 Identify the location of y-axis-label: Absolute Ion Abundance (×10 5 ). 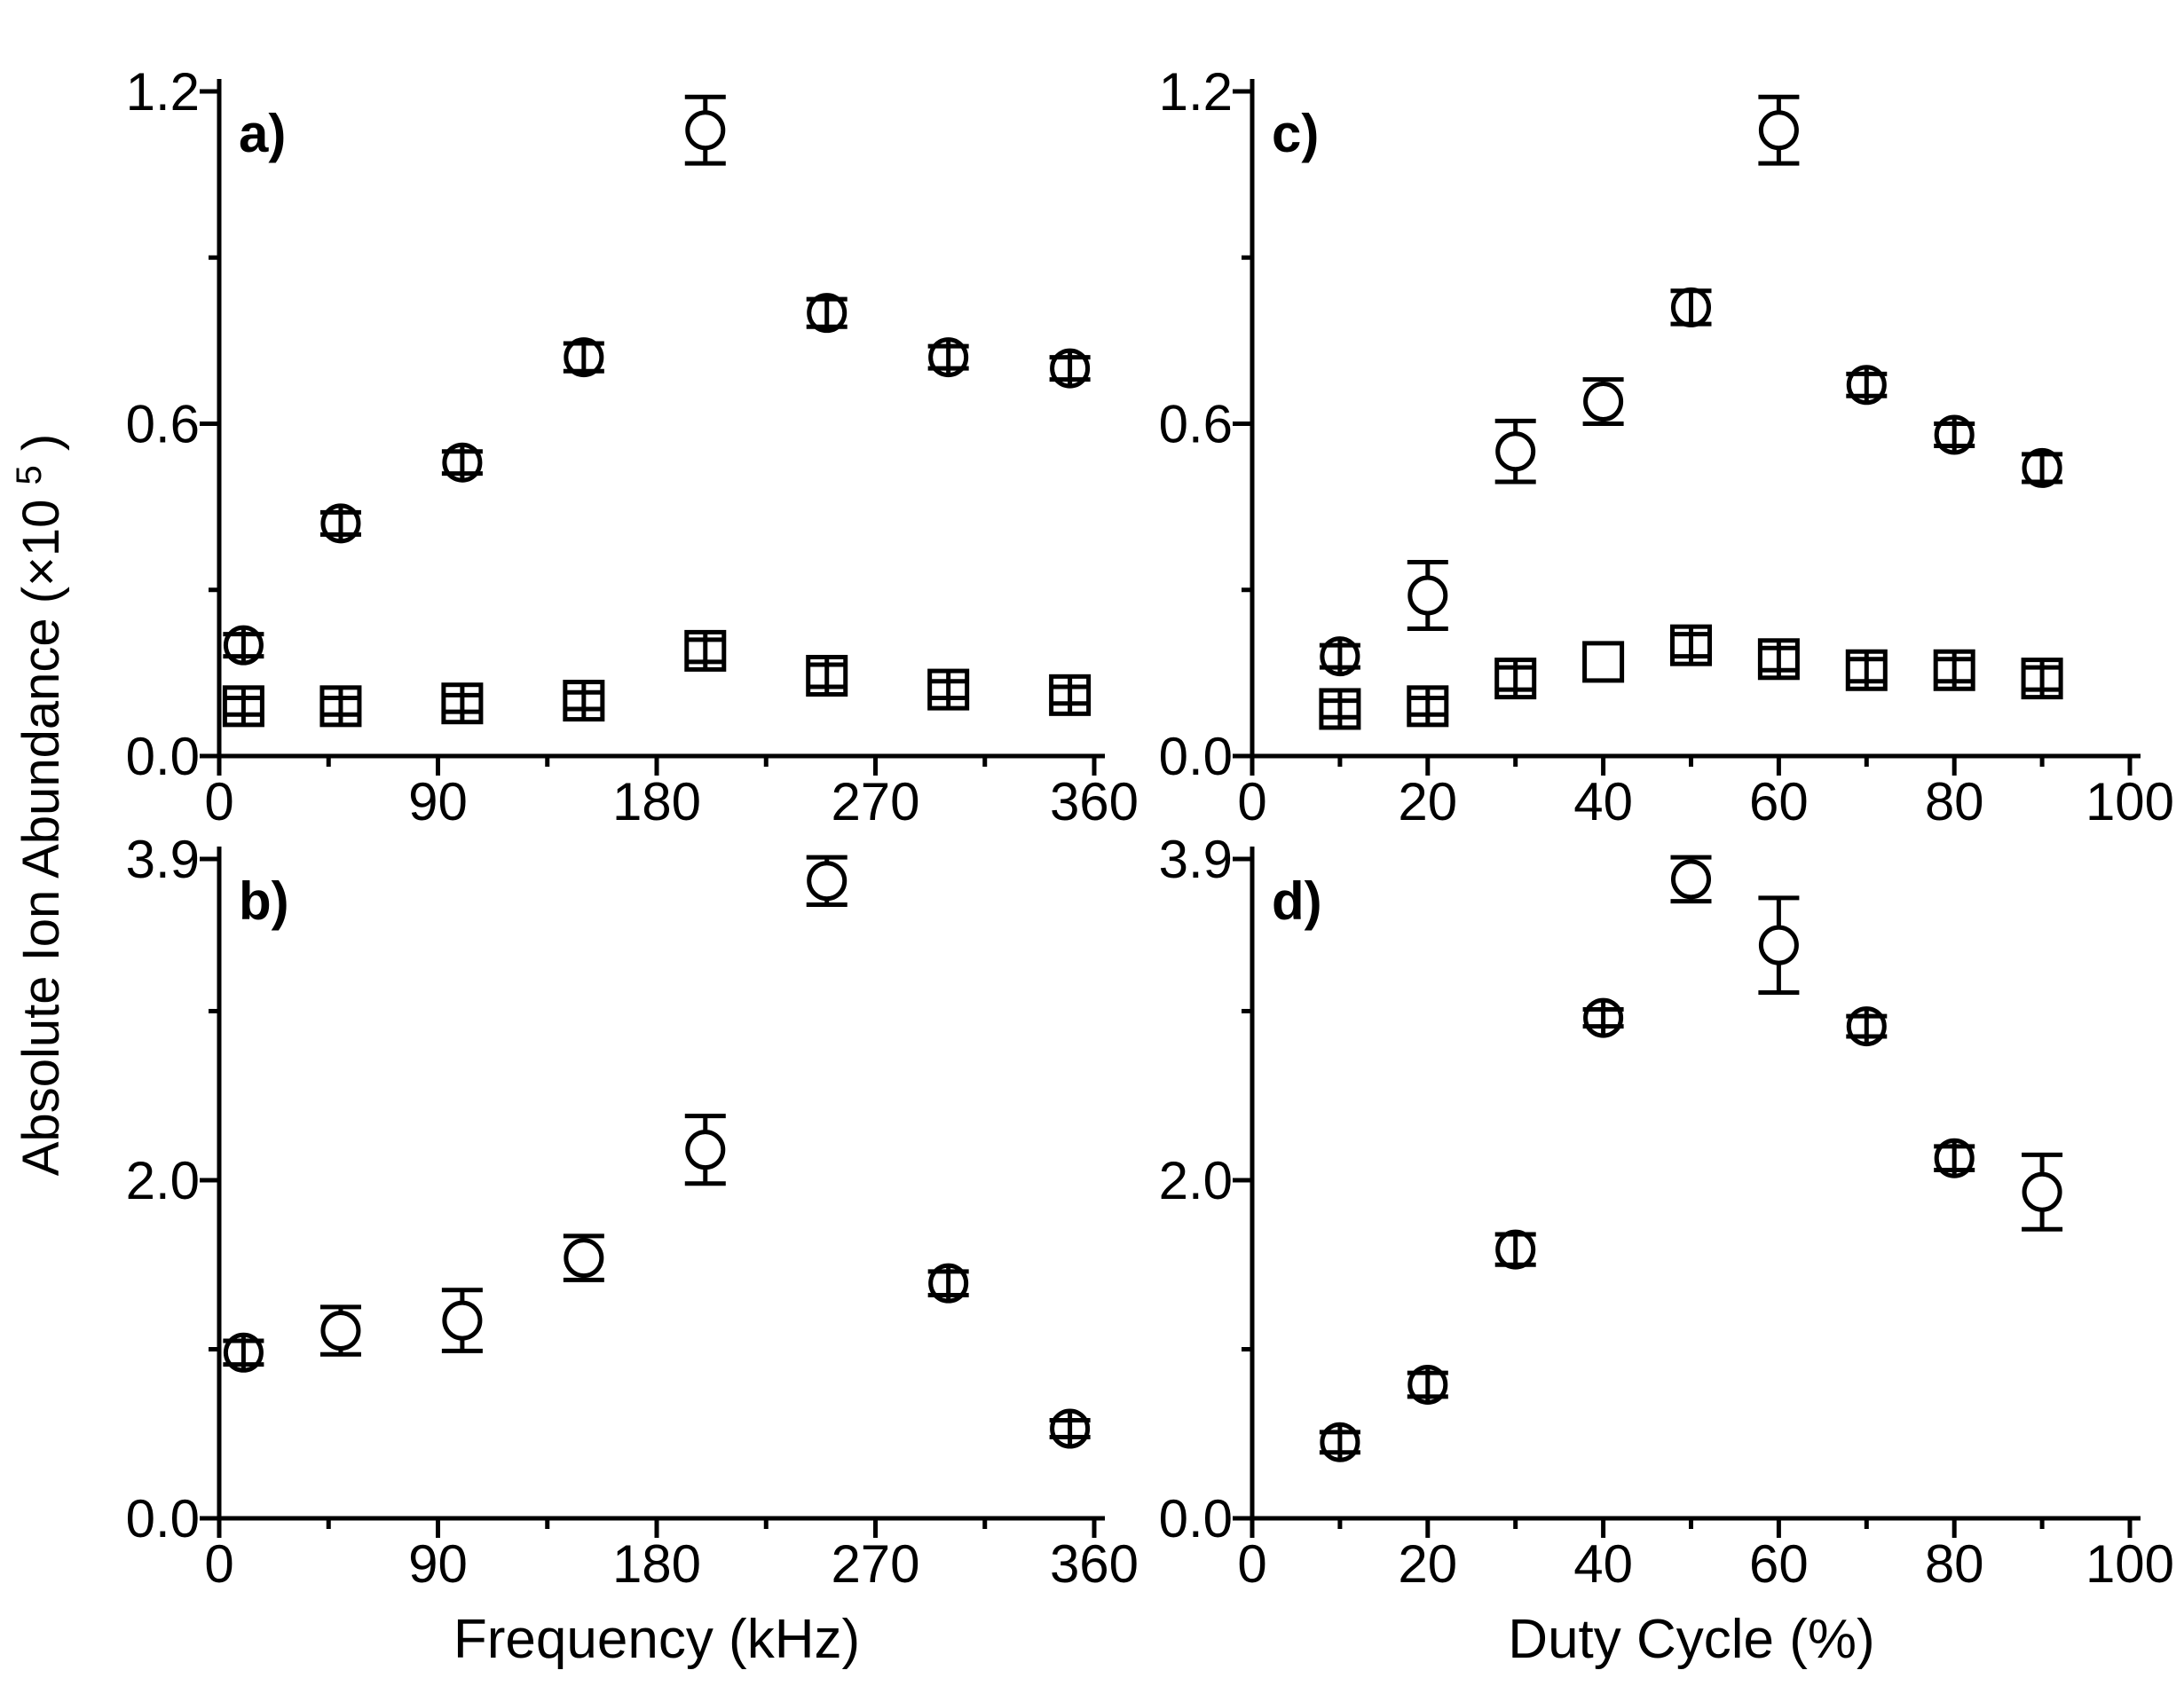
(35, 805).